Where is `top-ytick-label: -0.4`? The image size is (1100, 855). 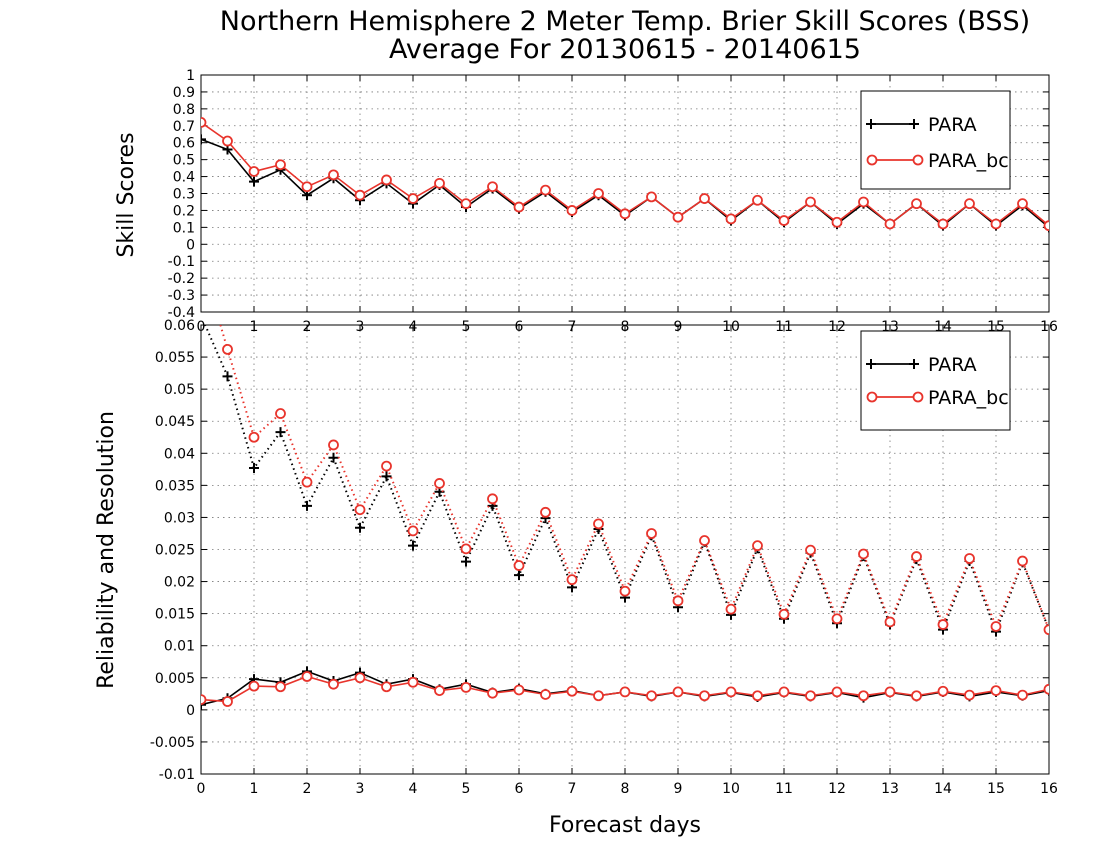 top-ytick-label: -0.4 is located at coordinates (181, 313).